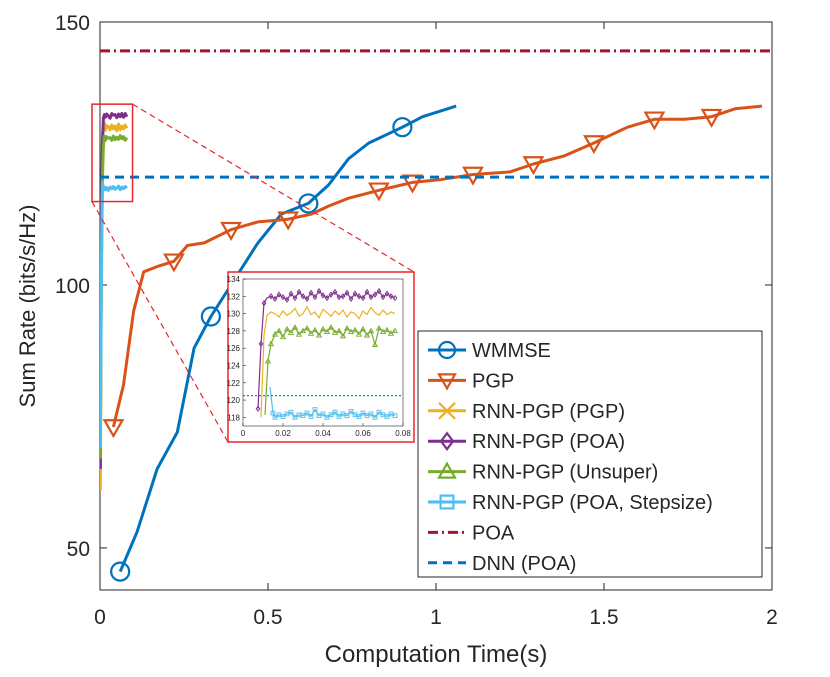 The width and height of the screenshot is (830, 677). I want to click on legend-marker-wmmse, so click(447, 350).